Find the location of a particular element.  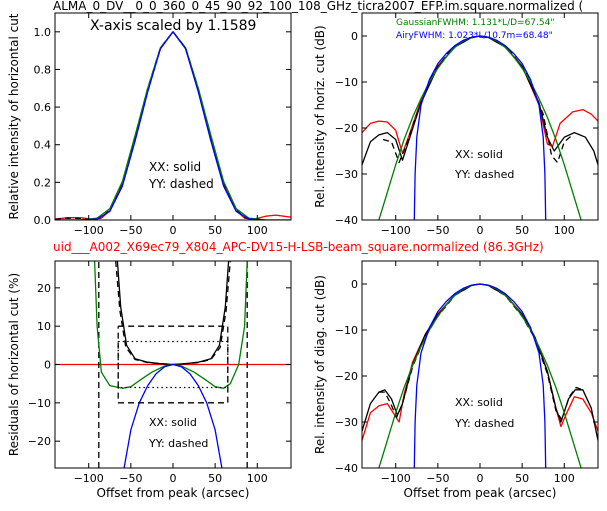

y-tick-label: 0.0 is located at coordinates (43, 220).